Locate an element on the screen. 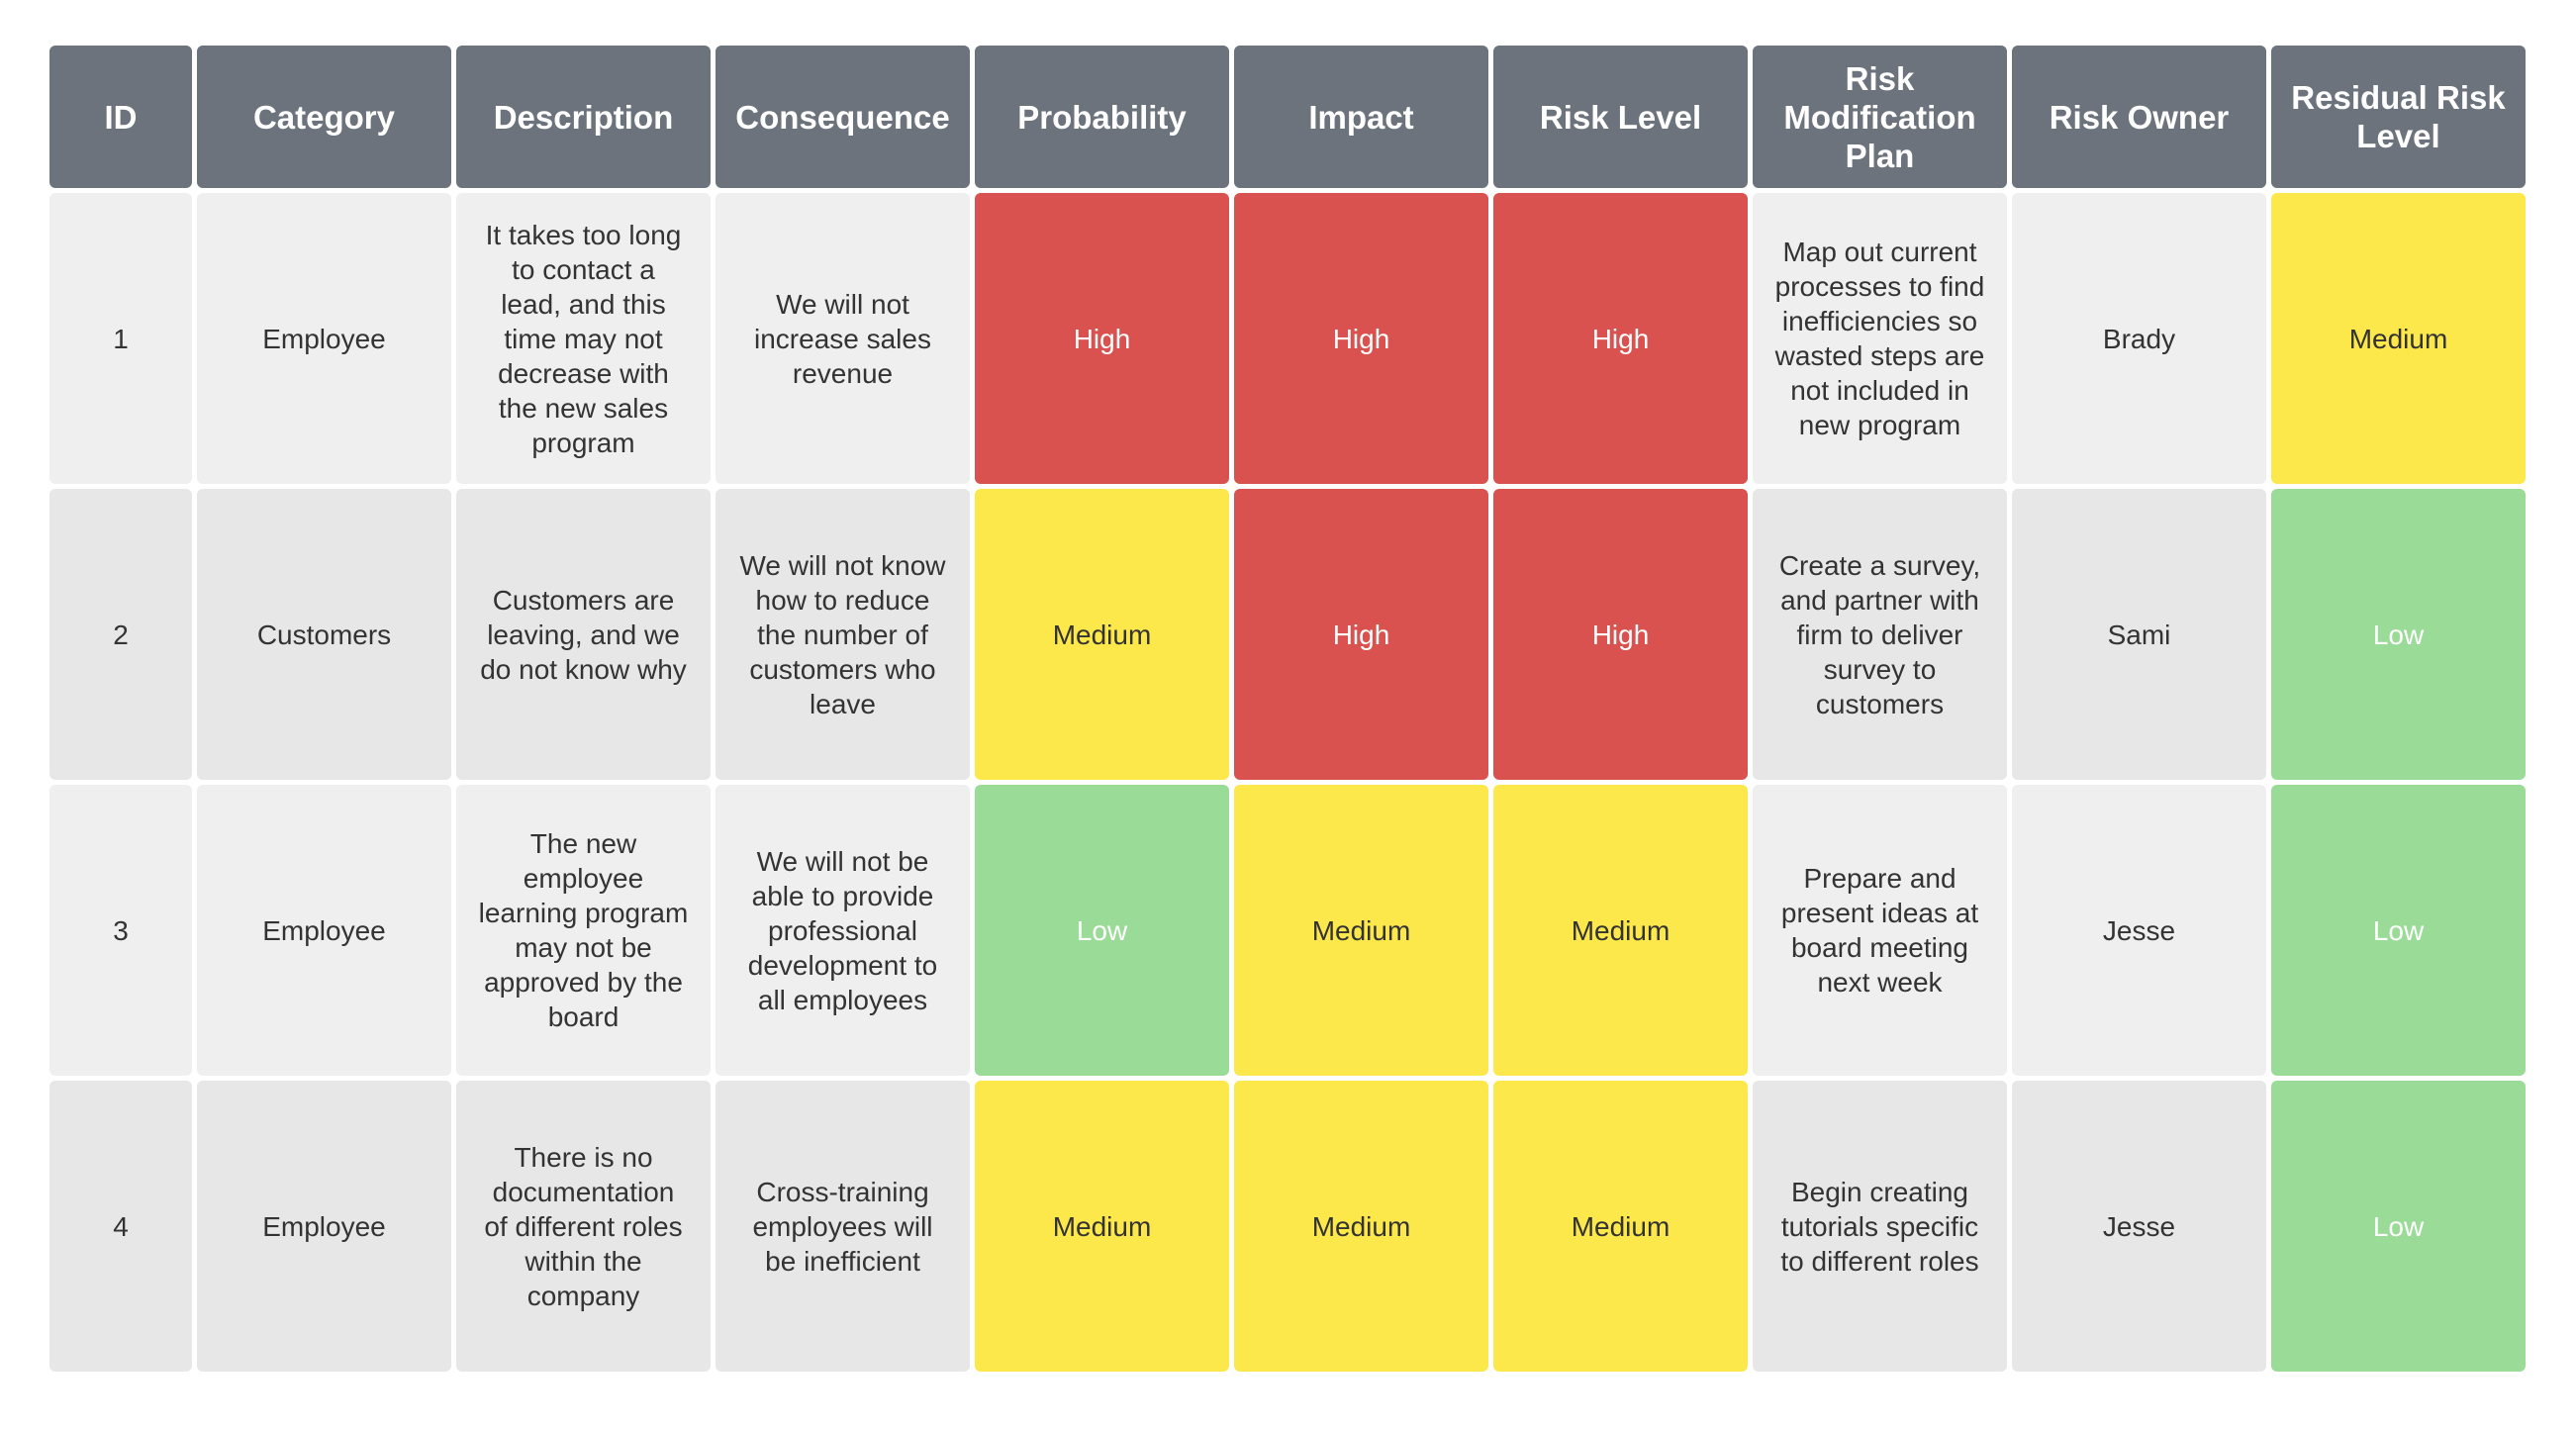  header-cell: Category is located at coordinates (324, 117).